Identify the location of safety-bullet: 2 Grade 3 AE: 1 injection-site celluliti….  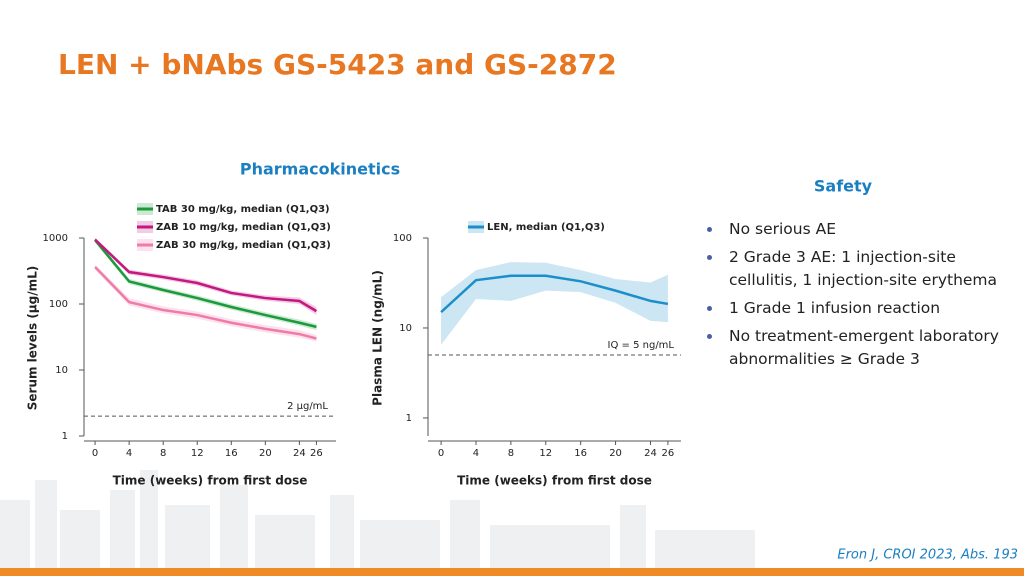
(860, 269).